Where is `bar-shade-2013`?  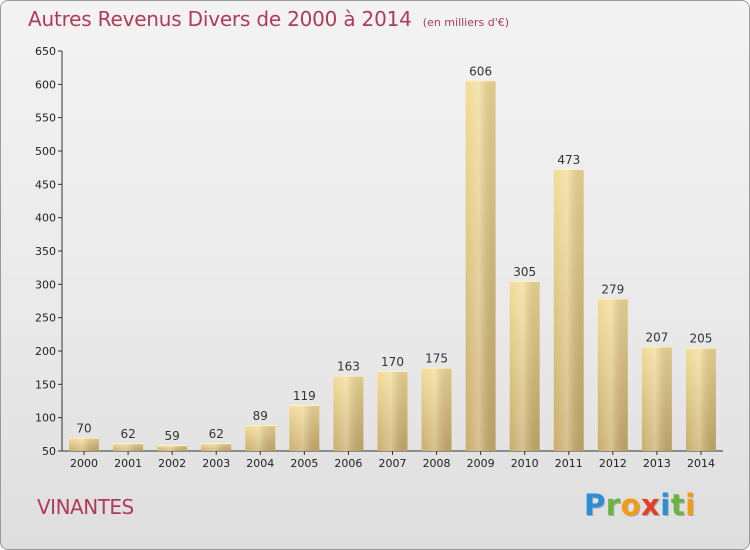 bar-shade-2013 is located at coordinates (656, 398).